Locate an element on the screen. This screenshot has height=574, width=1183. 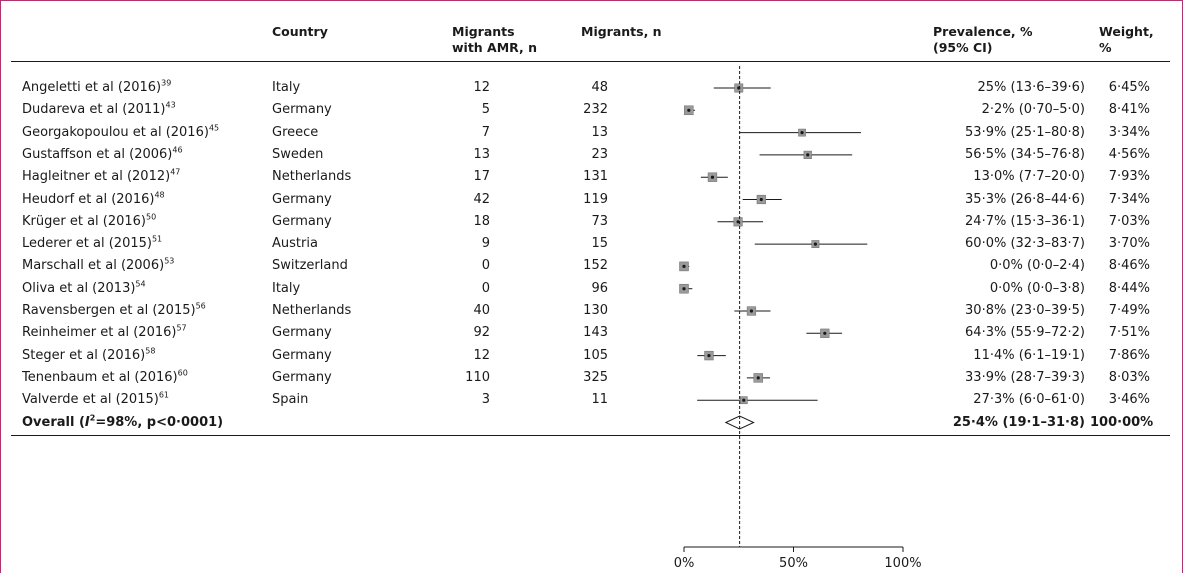
prevalence-cell: 24·7% (15·3–36·1) is located at coordinates (1025, 221).